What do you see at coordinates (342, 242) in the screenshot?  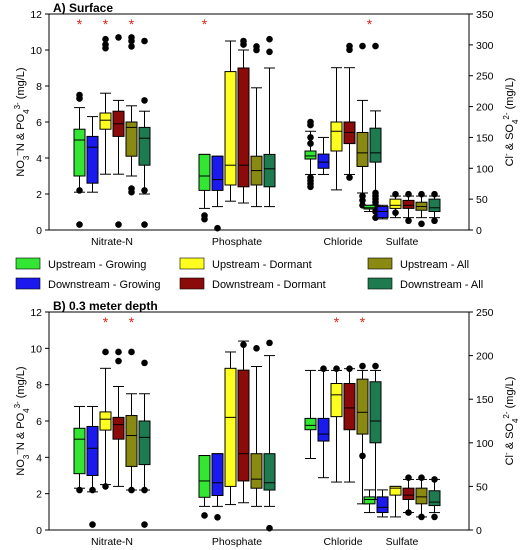 I see `category-label: Chloride` at bounding box center [342, 242].